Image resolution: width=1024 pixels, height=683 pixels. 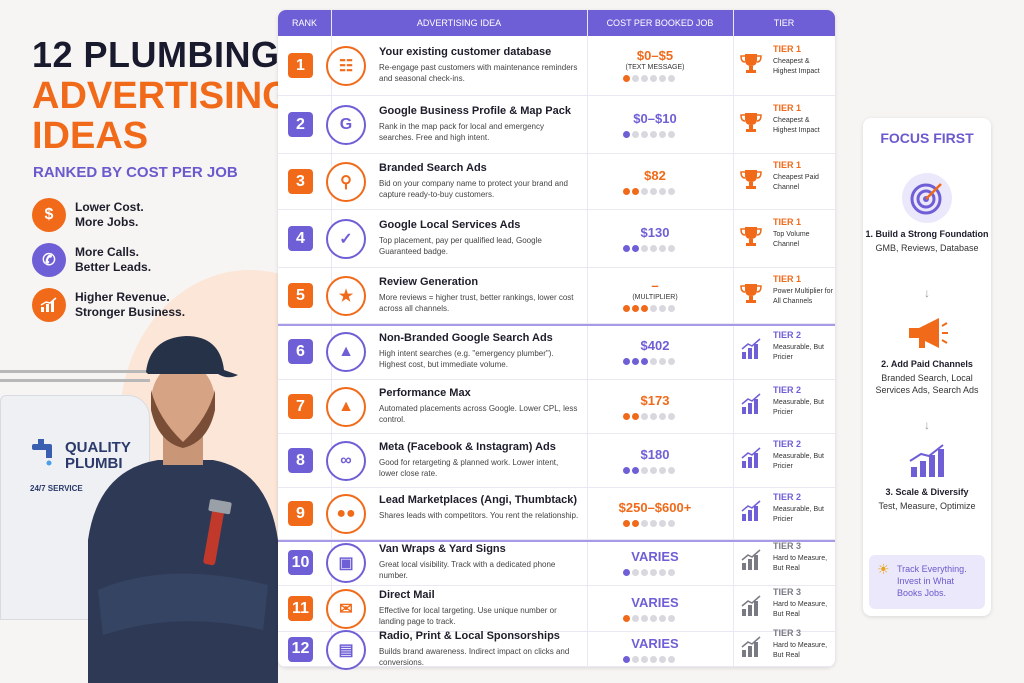 What do you see at coordinates (346, 125) in the screenshot?
I see `google-business-icon: G` at bounding box center [346, 125].